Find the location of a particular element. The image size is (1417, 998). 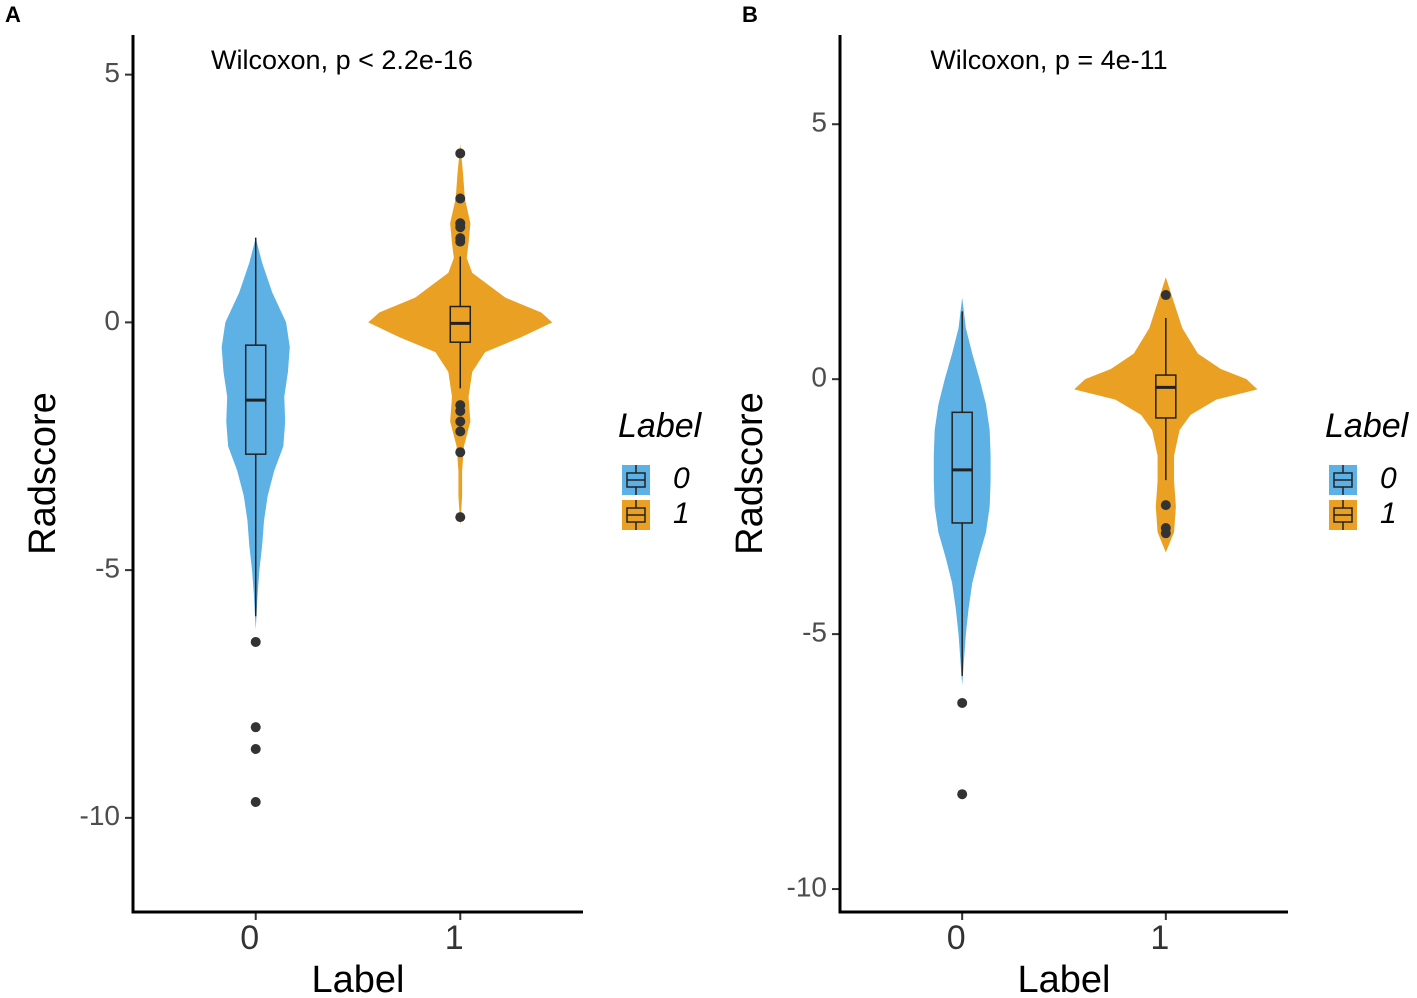

panel-tag: A is located at coordinates (13, 14).